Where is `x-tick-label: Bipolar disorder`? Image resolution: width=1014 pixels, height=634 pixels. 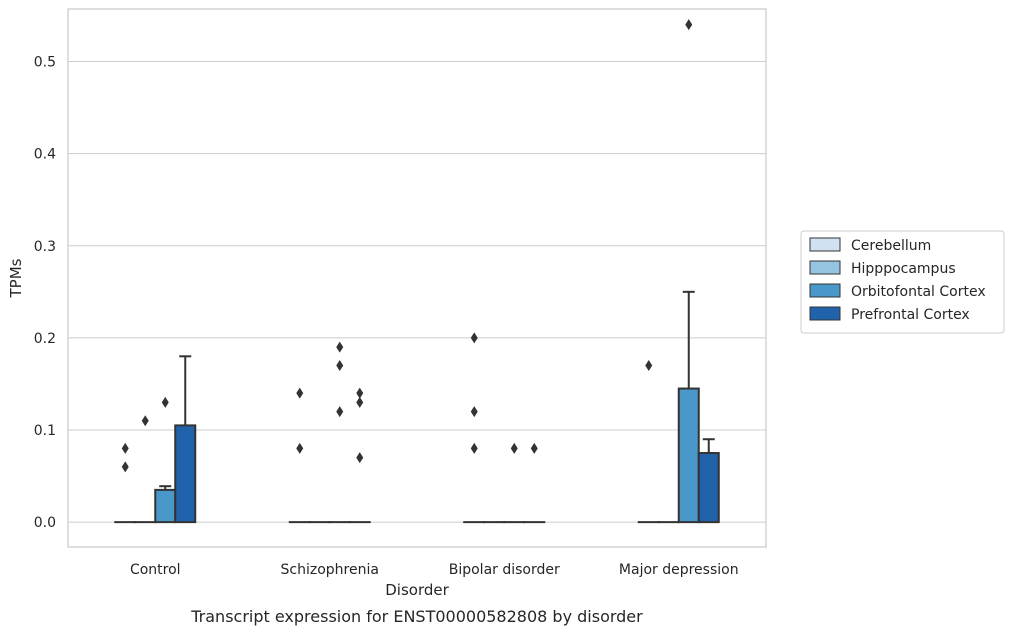 x-tick-label: Bipolar disorder is located at coordinates (504, 570).